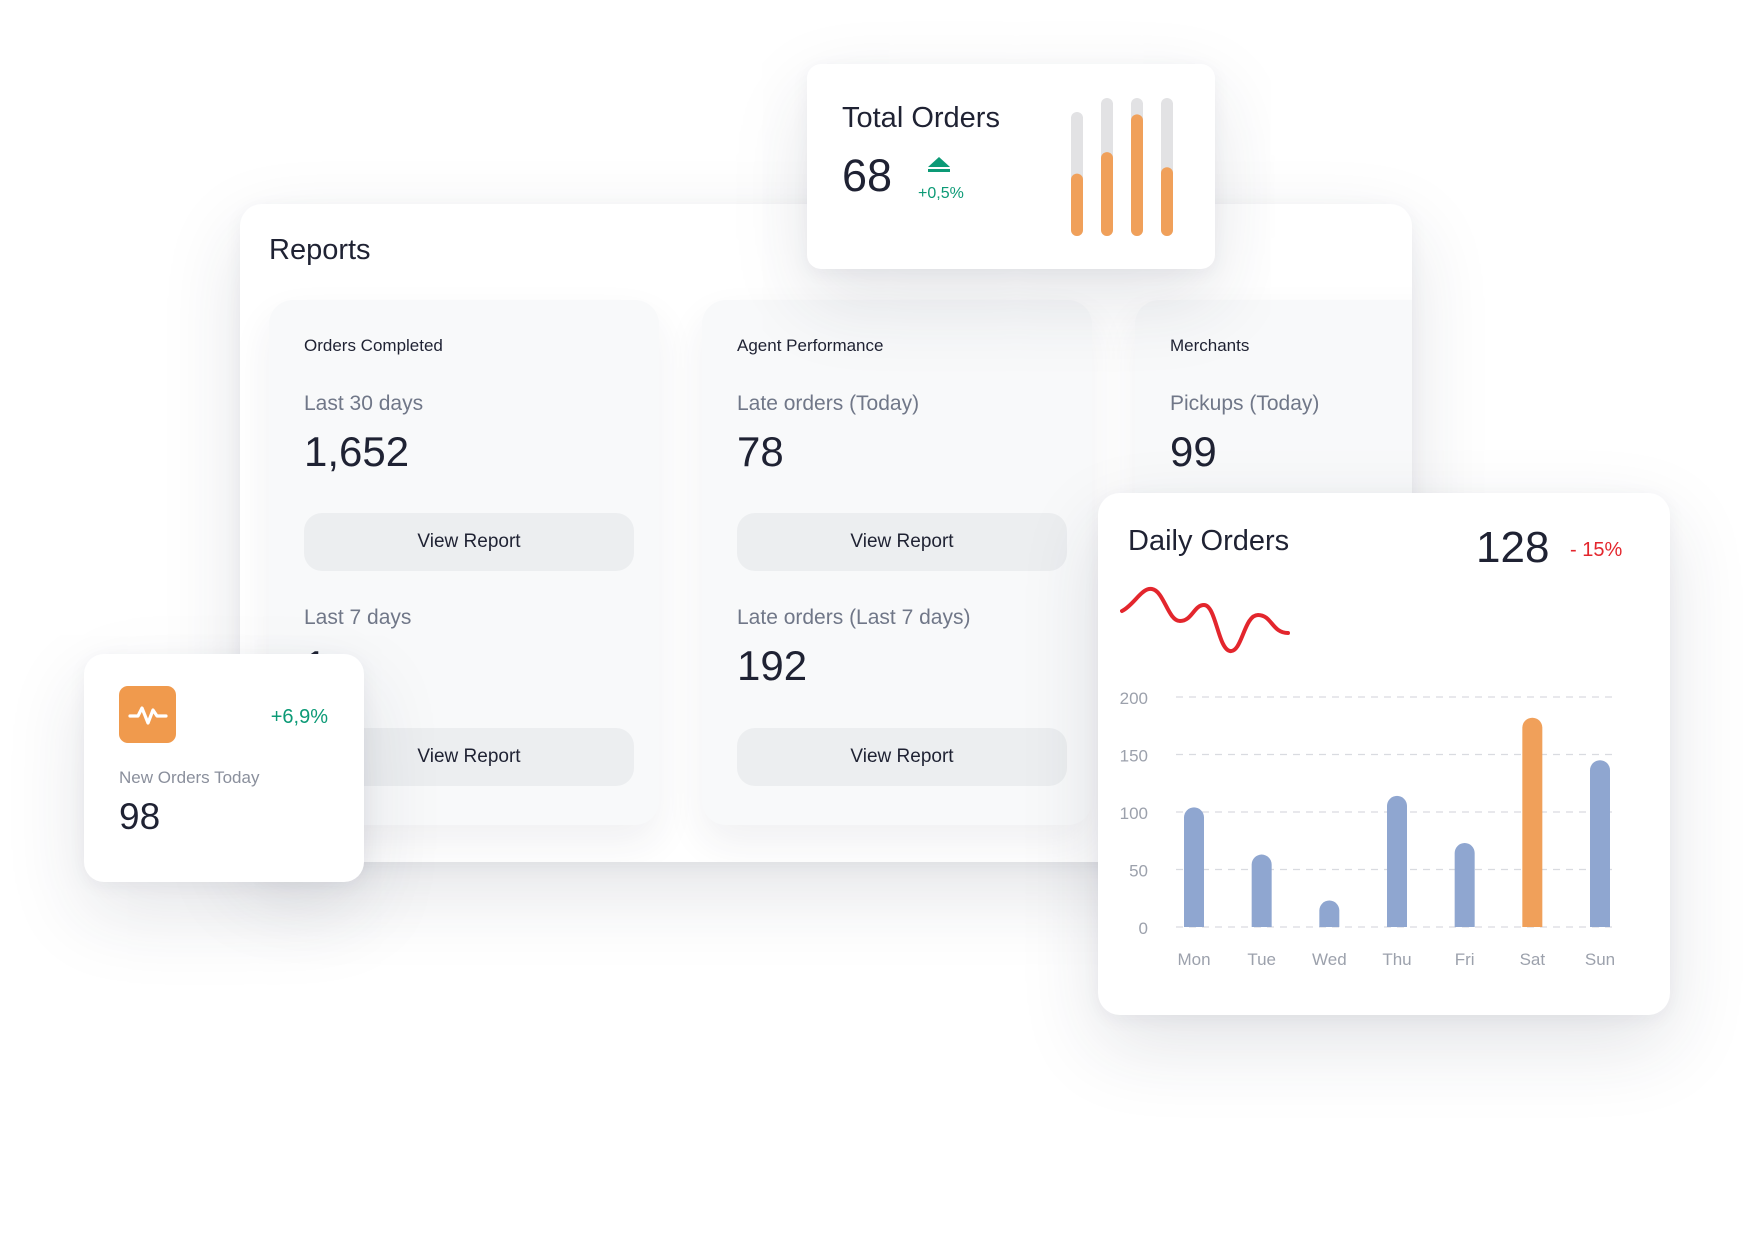 The image size is (1748, 1256). What do you see at coordinates (1011, 166) in the screenshot?
I see `total-orders-card: Total Orders 68 +0,5%` at bounding box center [1011, 166].